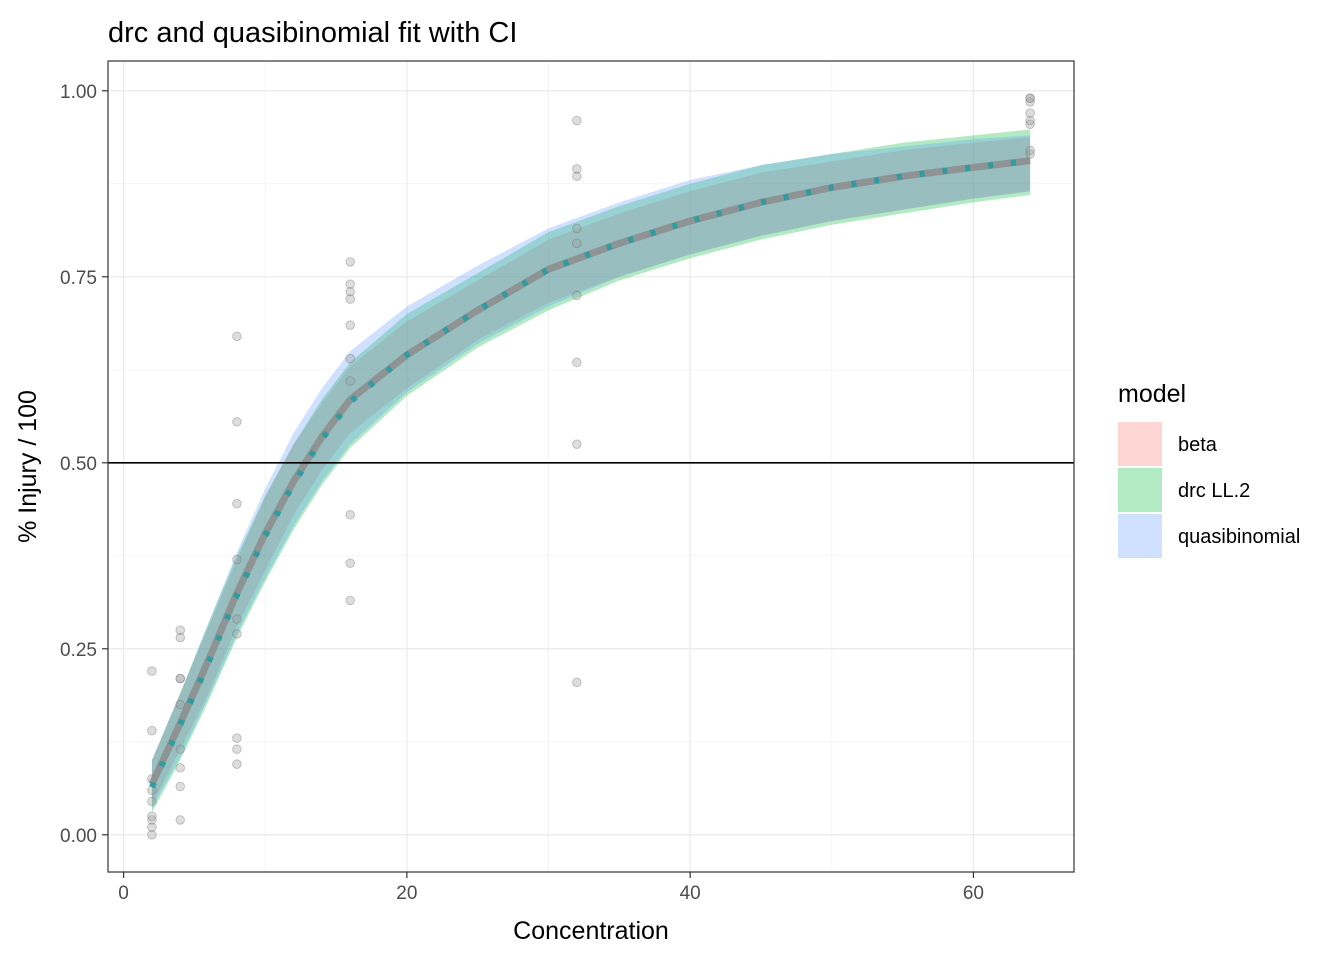  I want to click on x-tick-label: 40, so click(690, 893).